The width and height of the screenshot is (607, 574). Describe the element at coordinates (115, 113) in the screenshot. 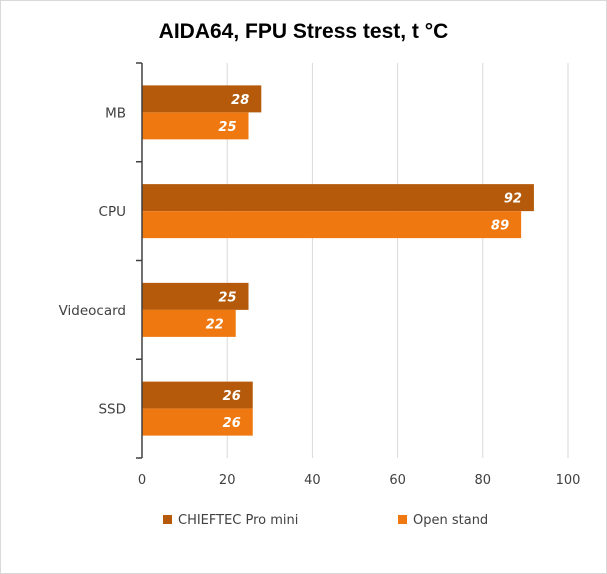

I see `category-label: MB` at that location.